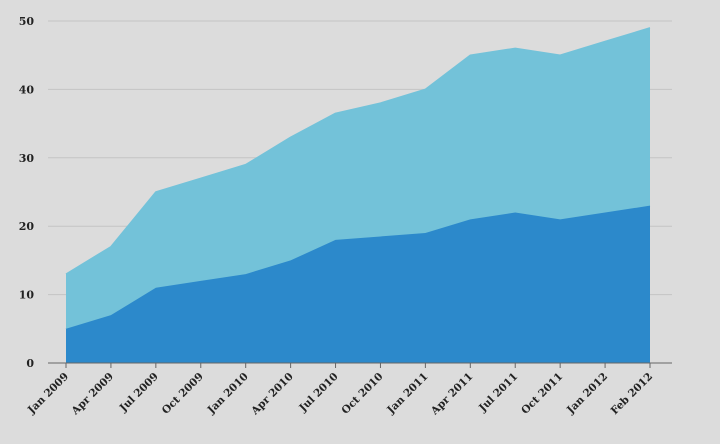 This screenshot has height=444, width=720. I want to click on x-tick-label: Oct 2009, so click(183, 394).